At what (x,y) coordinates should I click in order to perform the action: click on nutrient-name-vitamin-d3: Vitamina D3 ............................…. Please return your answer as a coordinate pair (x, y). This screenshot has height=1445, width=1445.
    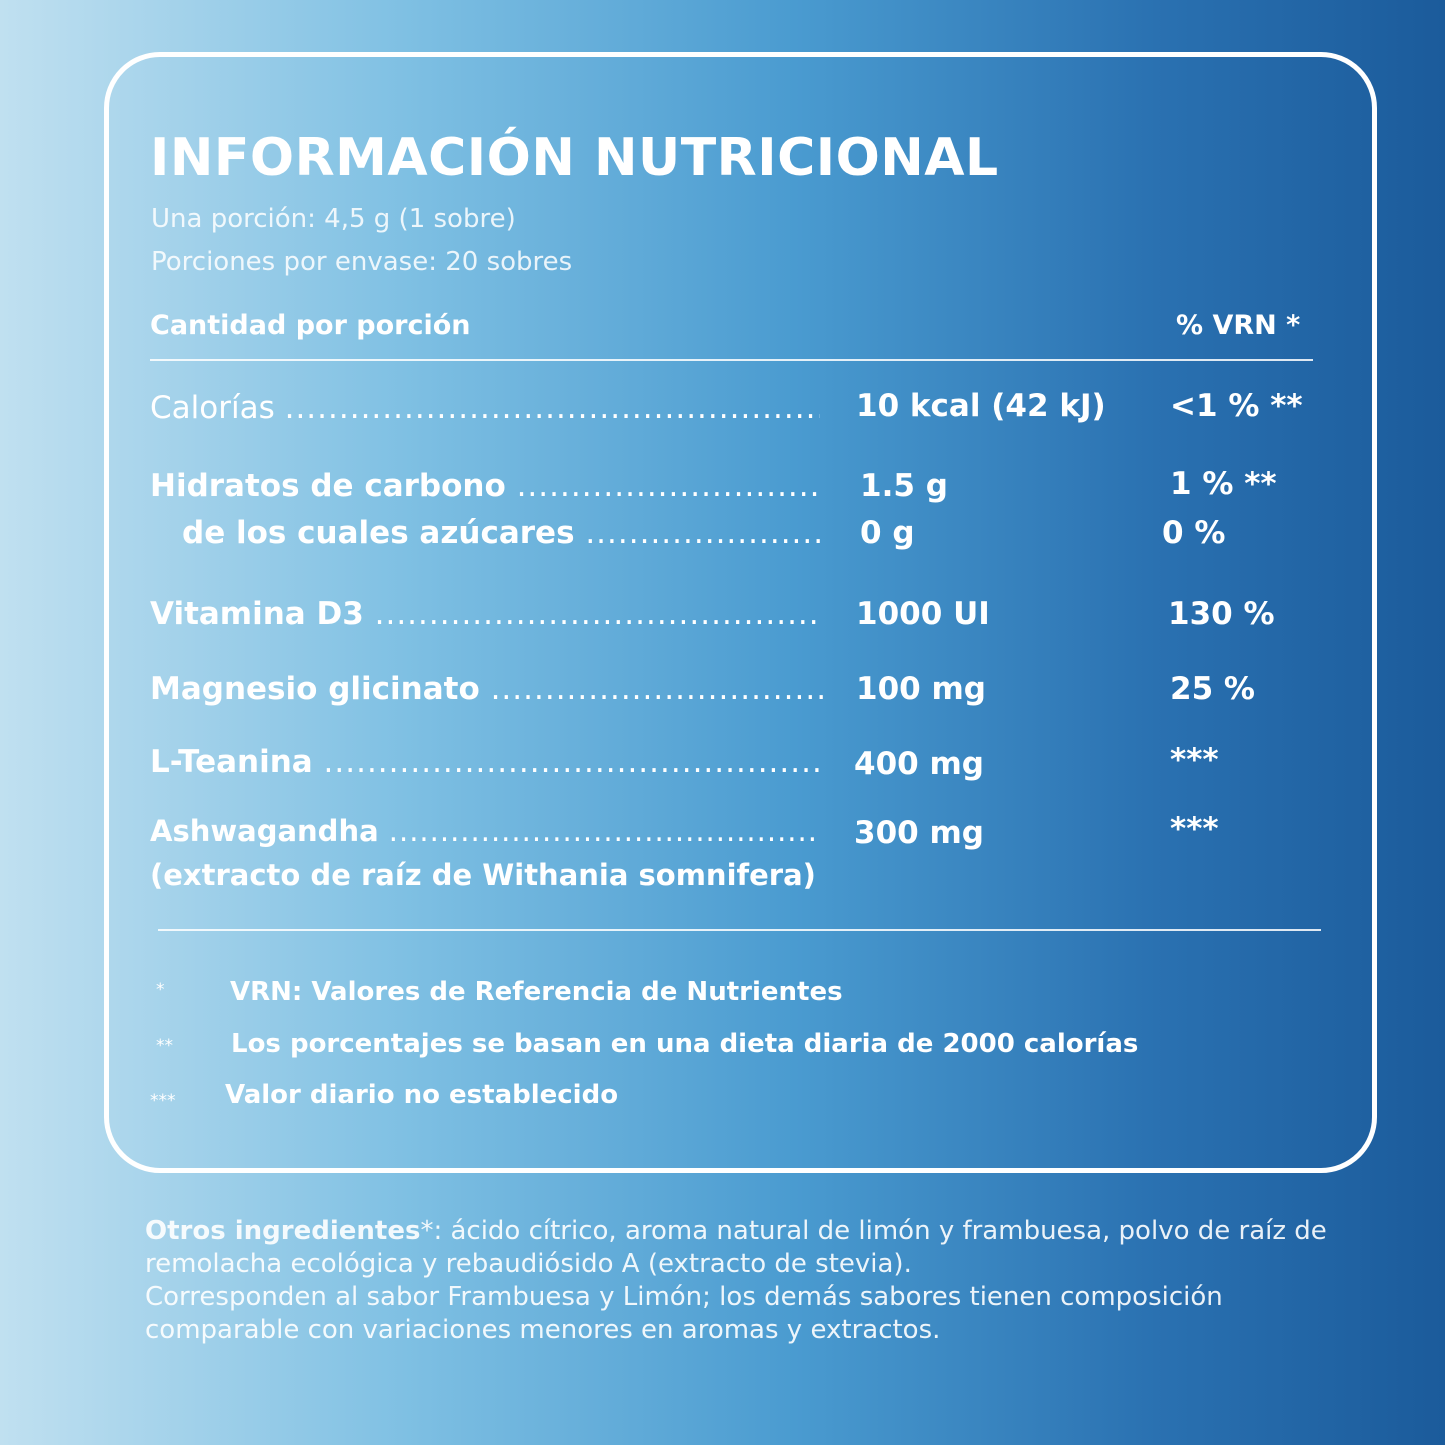
    Looking at the image, I should click on (485, 614).